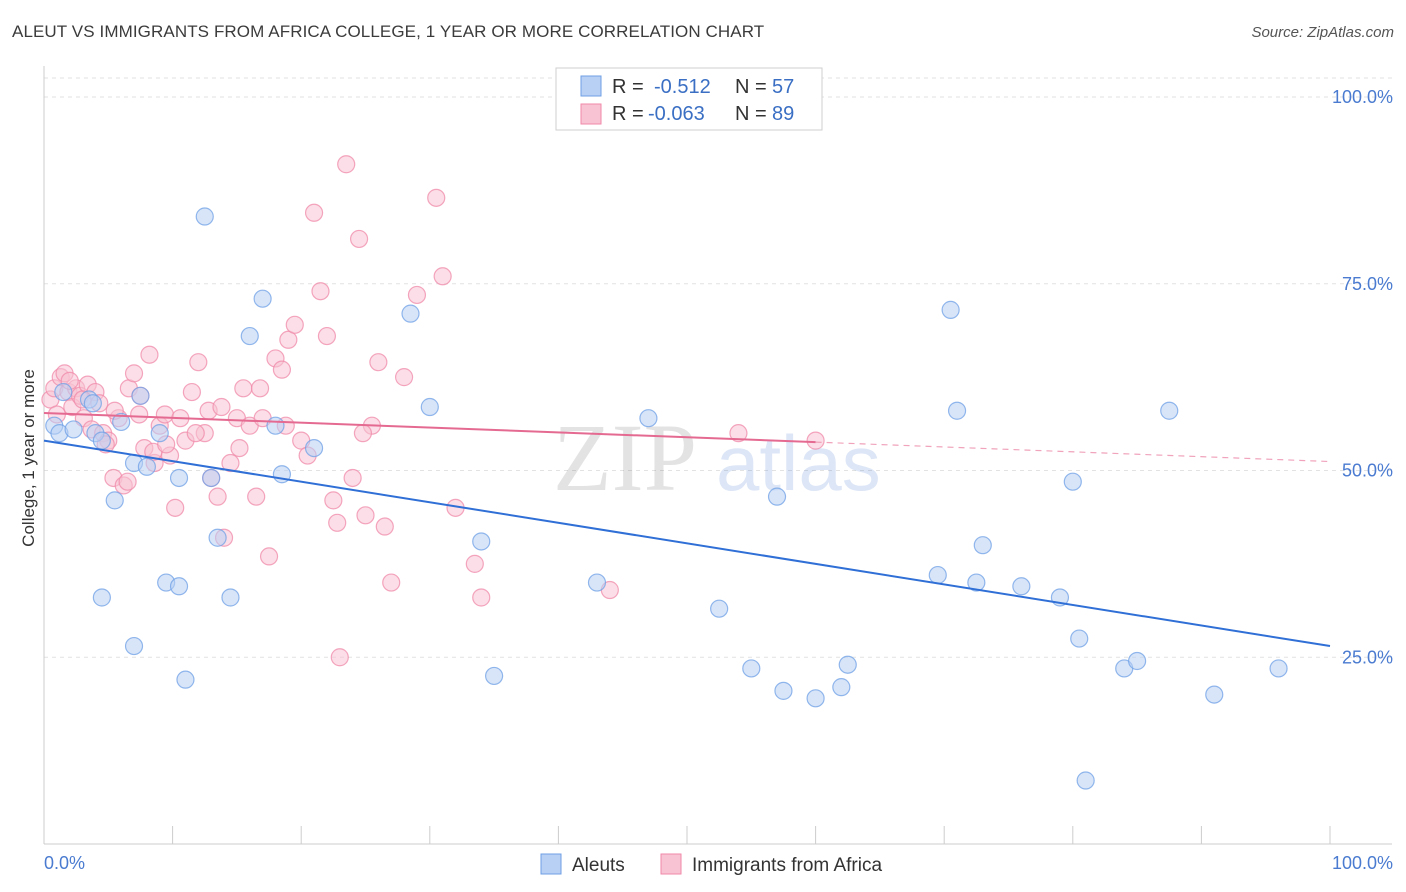  Describe the element at coordinates (751, 114) in the screenshot. I see `stats-n-label-2: N =` at that location.